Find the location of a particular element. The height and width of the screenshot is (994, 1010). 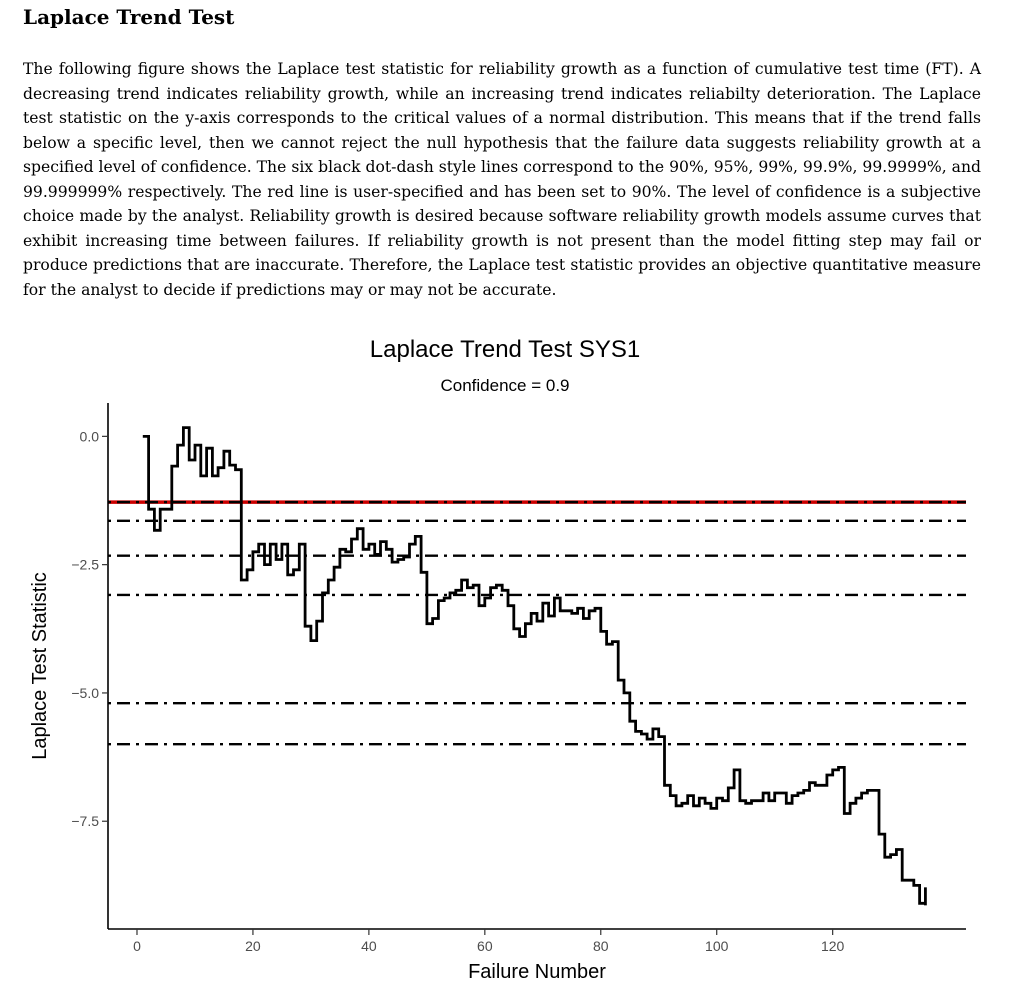

x-tick-label: 0 is located at coordinates (137, 946).